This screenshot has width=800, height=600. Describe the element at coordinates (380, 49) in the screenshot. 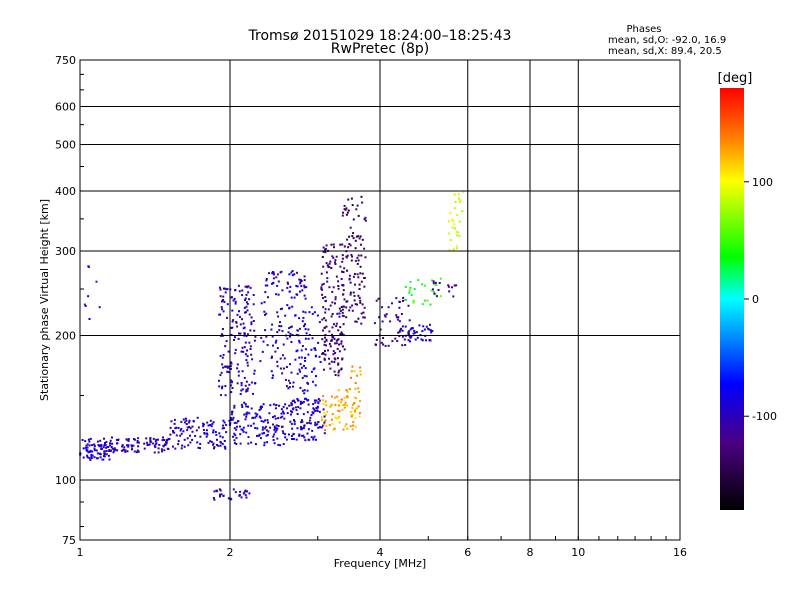

I see `chart-subtitle: RwPretec (8p)` at that location.